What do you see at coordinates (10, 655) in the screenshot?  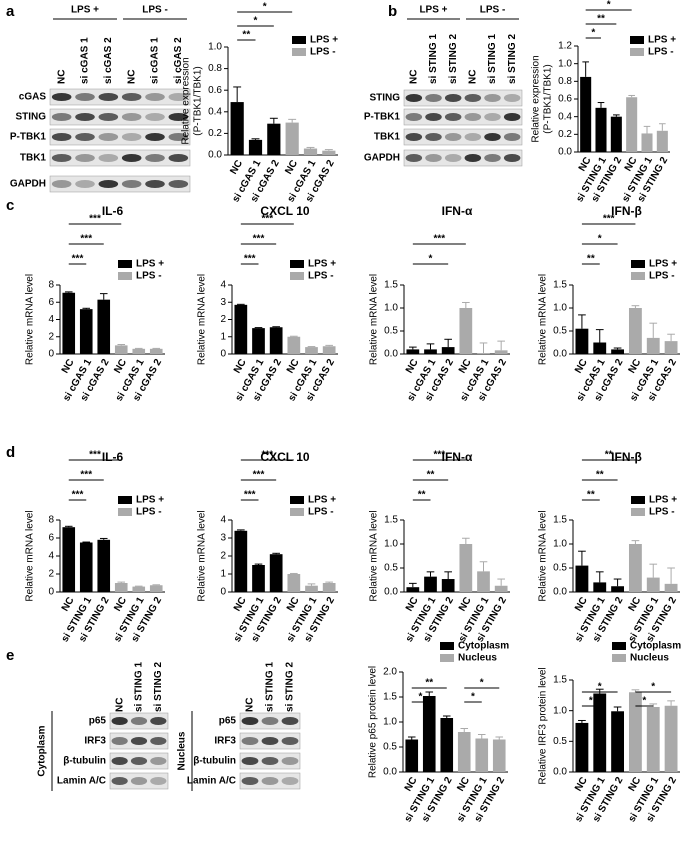 I see `panel-letter: e` at bounding box center [10, 655].